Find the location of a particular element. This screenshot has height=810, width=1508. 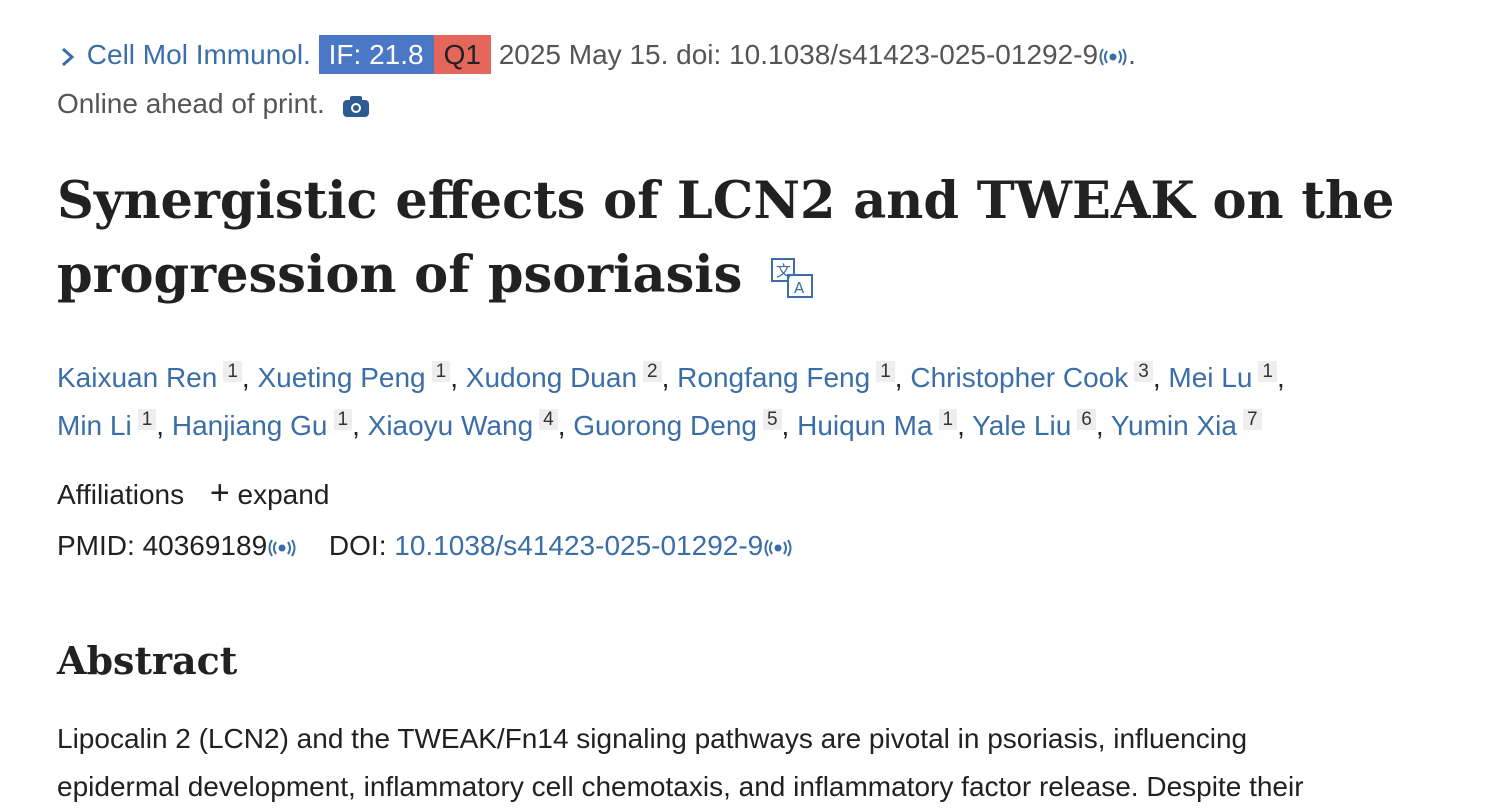

author-link: Xiaoyu Wang is located at coordinates (450, 425).